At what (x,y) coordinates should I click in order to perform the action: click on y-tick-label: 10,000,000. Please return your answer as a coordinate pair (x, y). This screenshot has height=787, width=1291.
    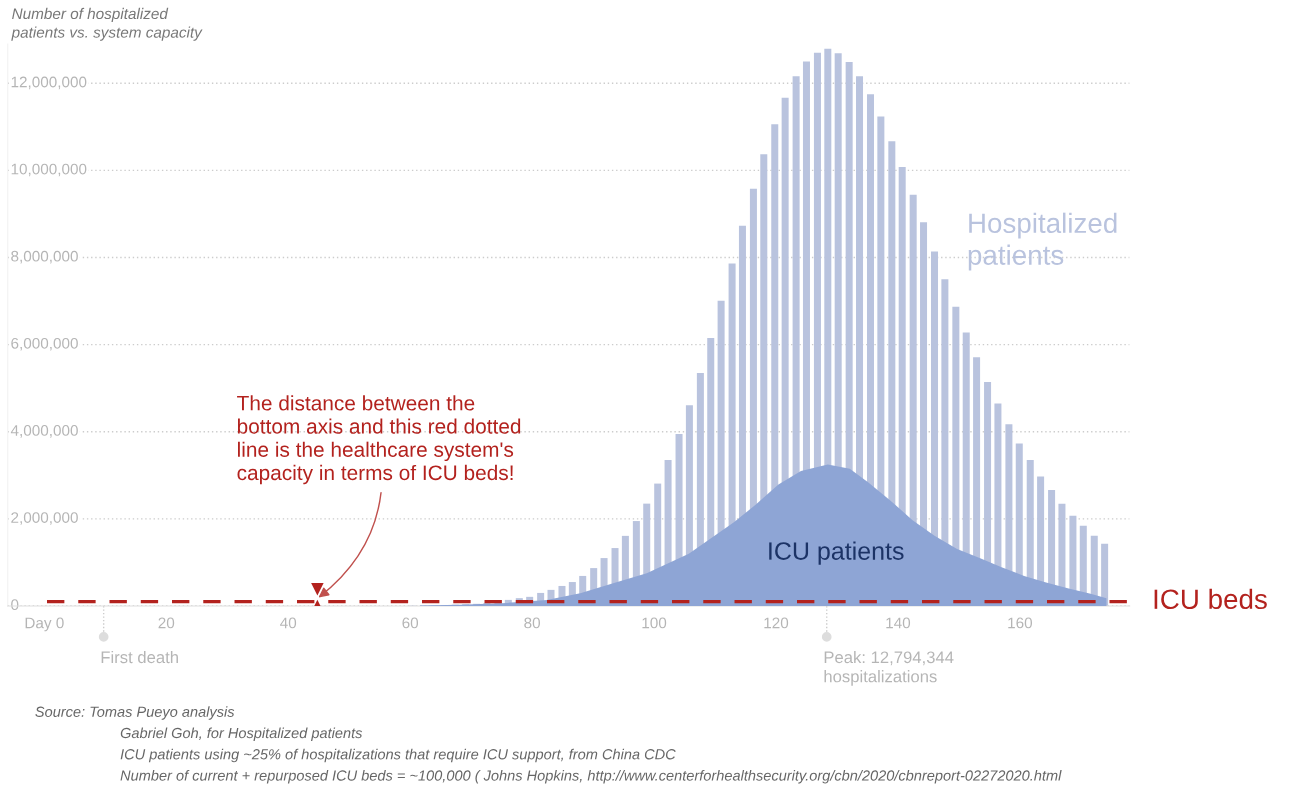
    Looking at the image, I should click on (49, 170).